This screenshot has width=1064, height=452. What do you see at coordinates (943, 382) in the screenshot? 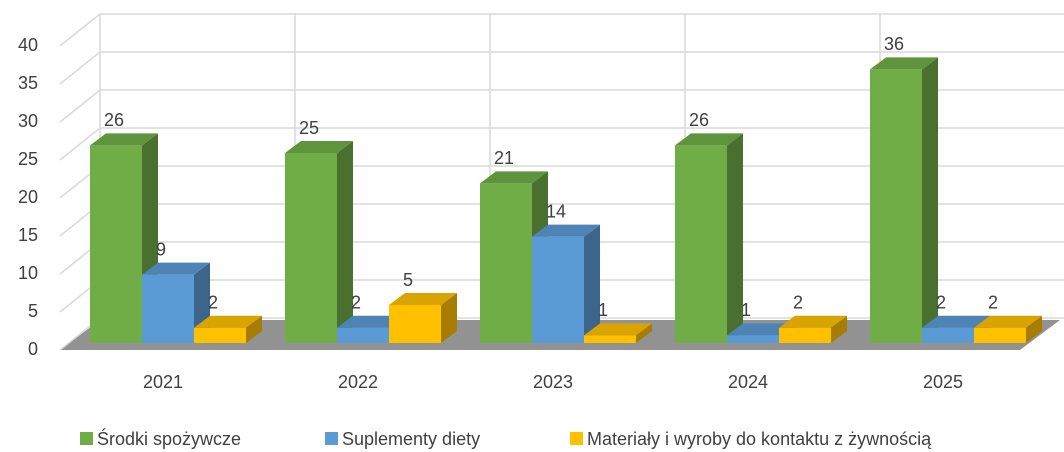
I see `x-tick-label: 2025` at bounding box center [943, 382].